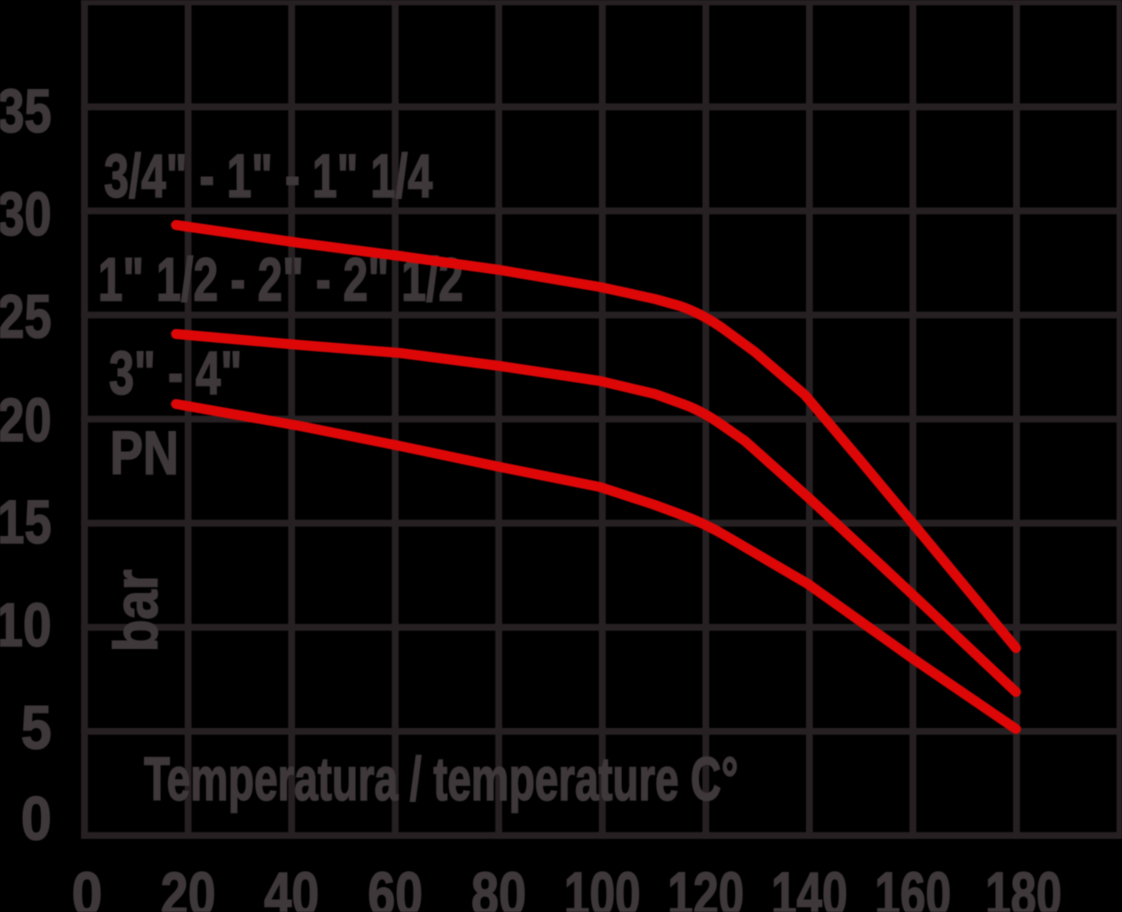 The width and height of the screenshot is (1122, 912). I want to click on svg-text: 35, so click(26, 111).